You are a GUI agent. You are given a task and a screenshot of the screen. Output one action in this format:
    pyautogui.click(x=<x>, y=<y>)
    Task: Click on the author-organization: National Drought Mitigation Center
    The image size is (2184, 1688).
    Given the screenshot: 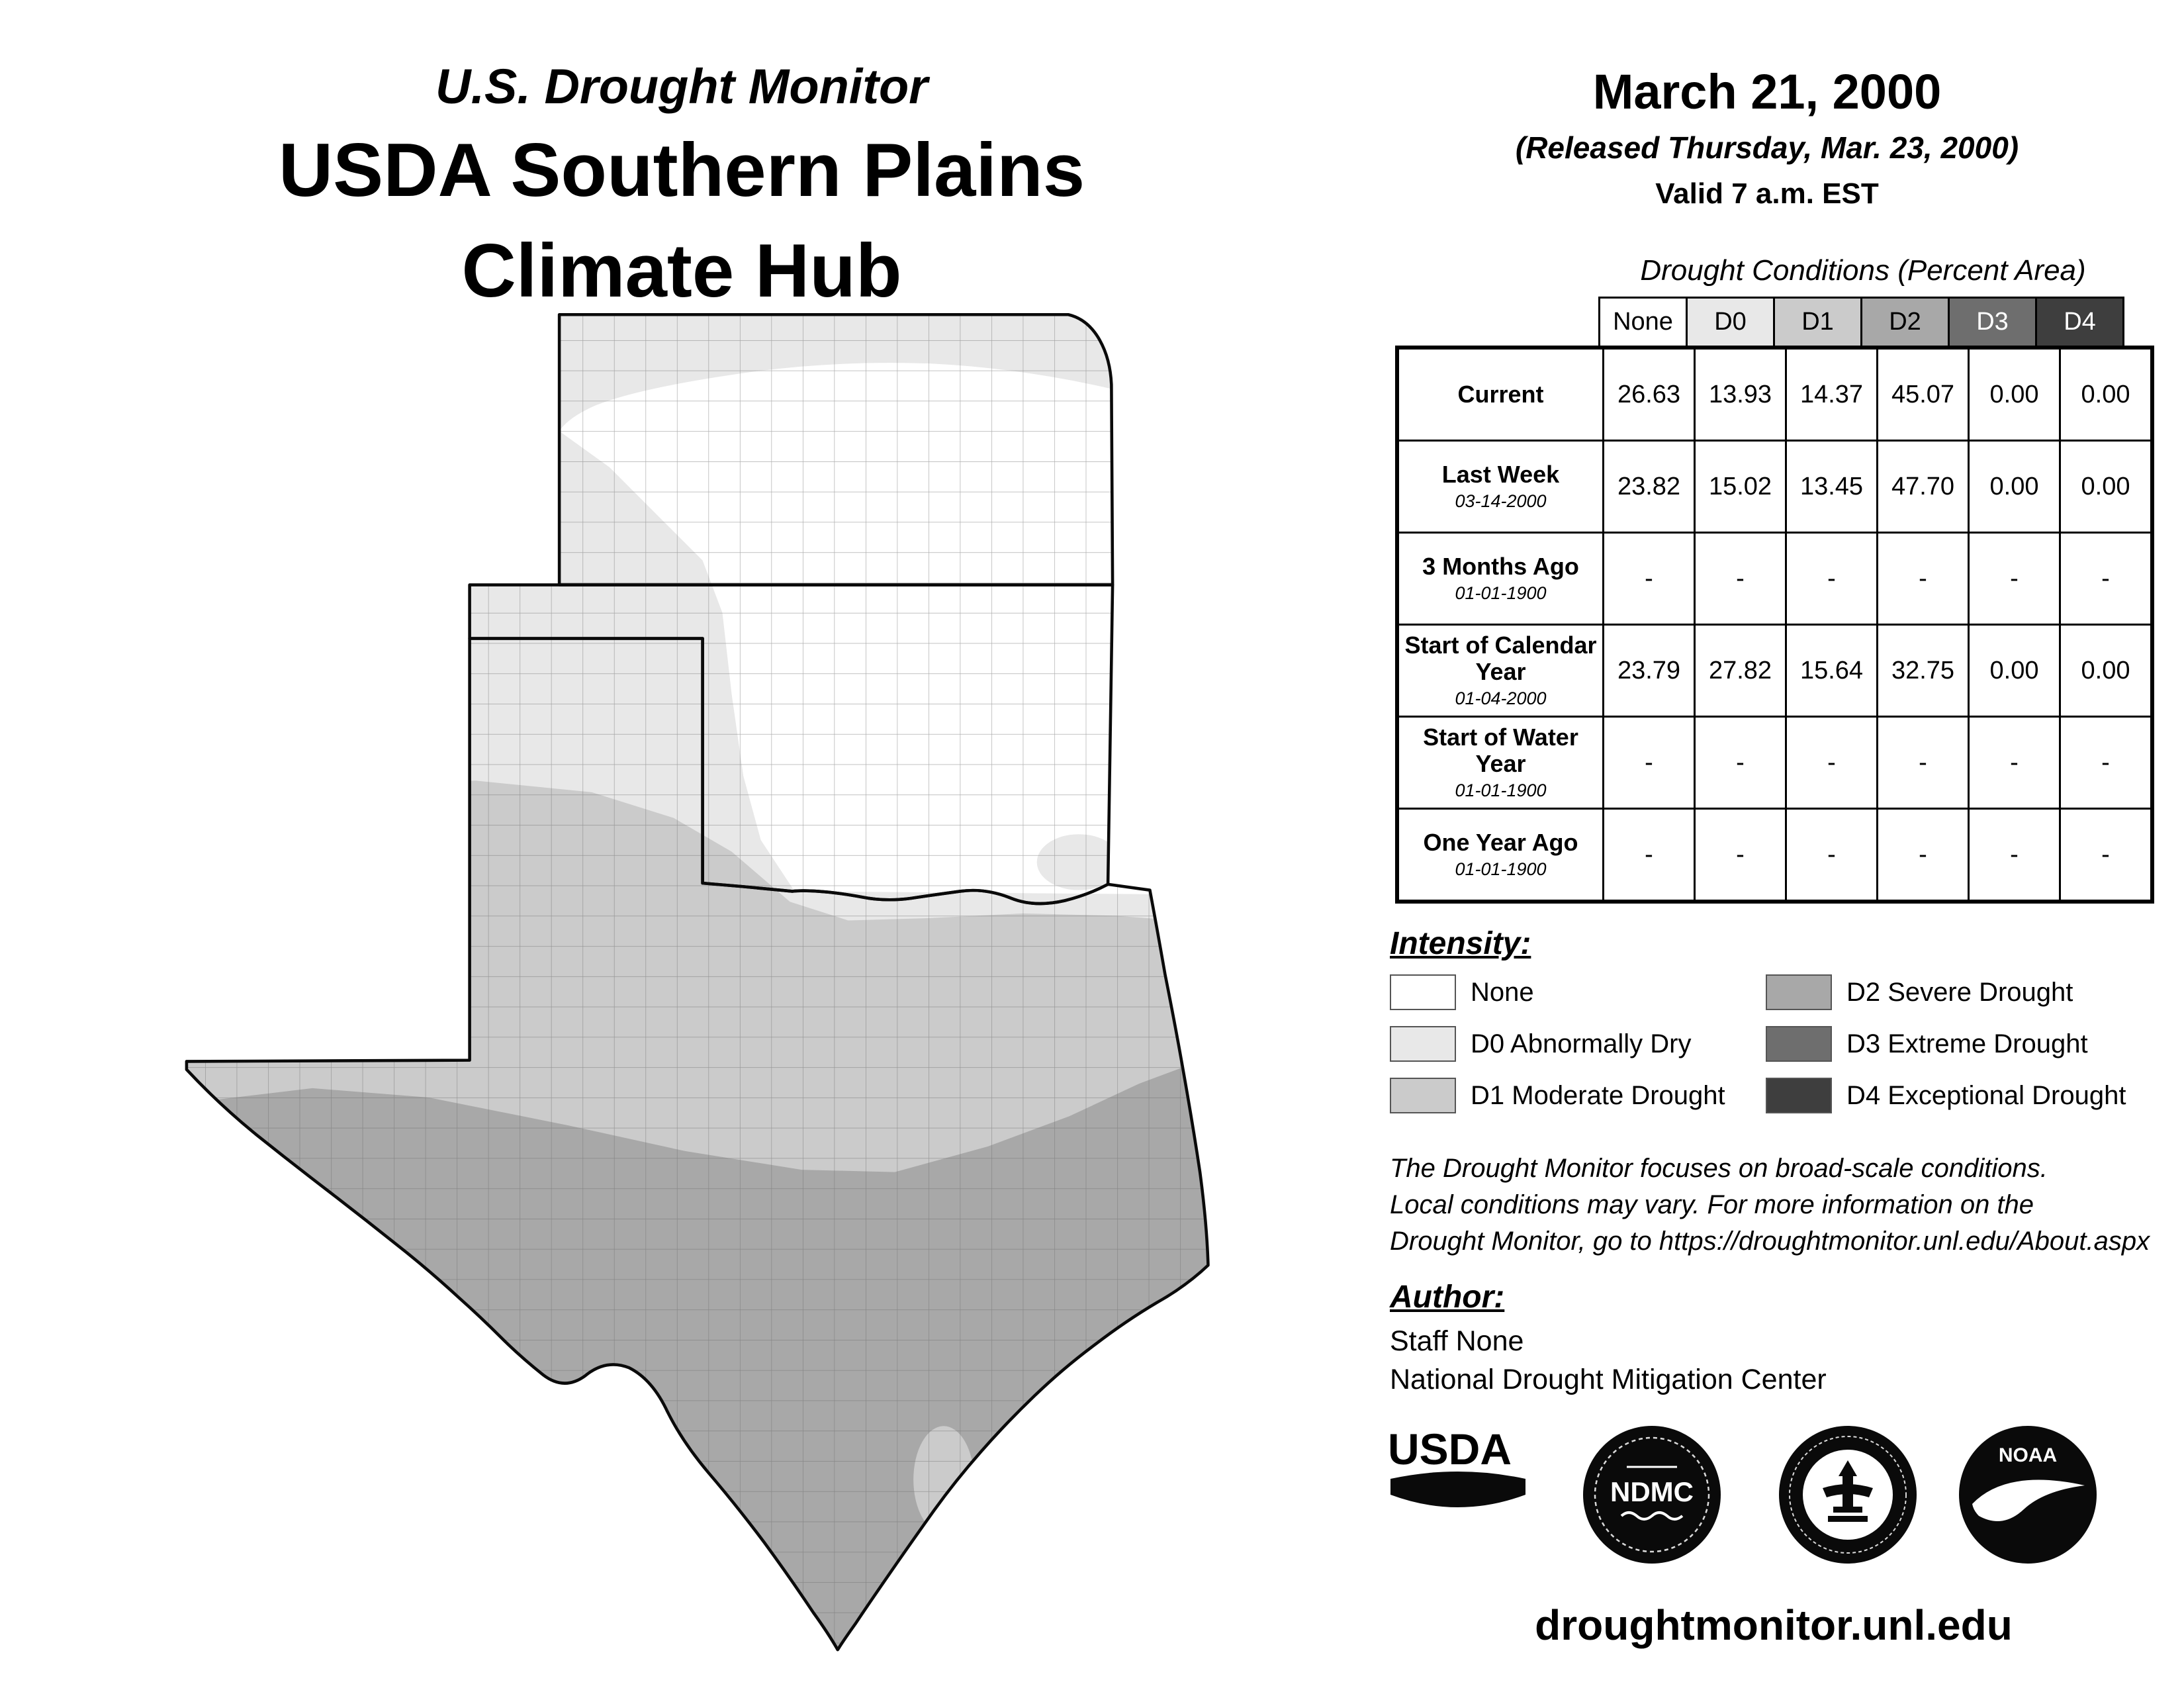 What is the action you would take?
    pyautogui.click(x=1608, y=1379)
    